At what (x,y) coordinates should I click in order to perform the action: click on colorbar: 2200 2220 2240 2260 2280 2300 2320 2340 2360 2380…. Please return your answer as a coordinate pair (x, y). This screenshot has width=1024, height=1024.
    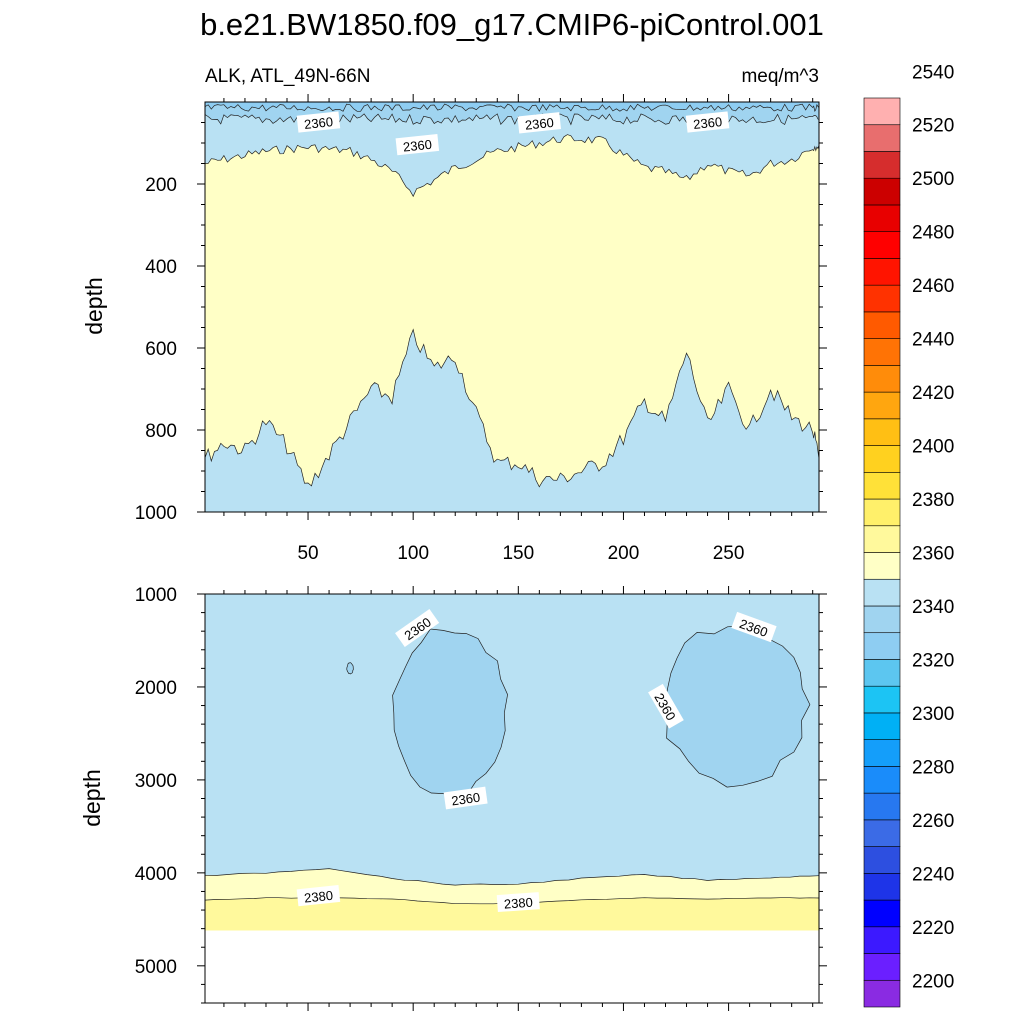
    Looking at the image, I should click on (908, 535).